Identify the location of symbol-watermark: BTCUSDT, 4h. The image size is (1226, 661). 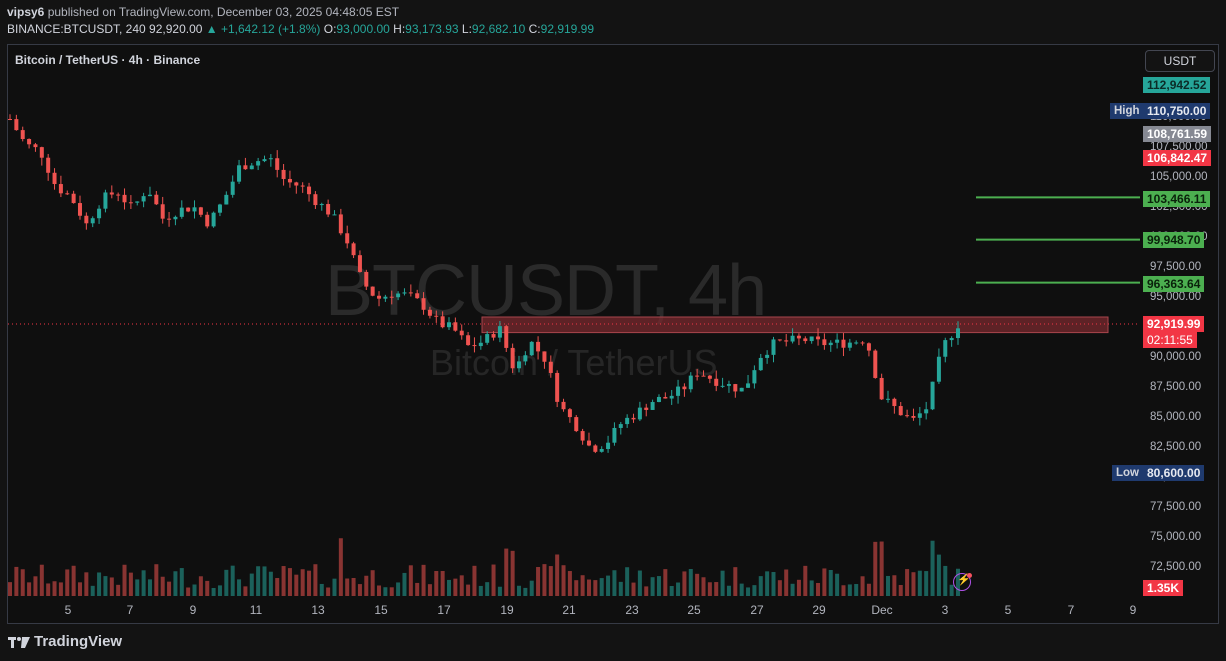
(546, 291).